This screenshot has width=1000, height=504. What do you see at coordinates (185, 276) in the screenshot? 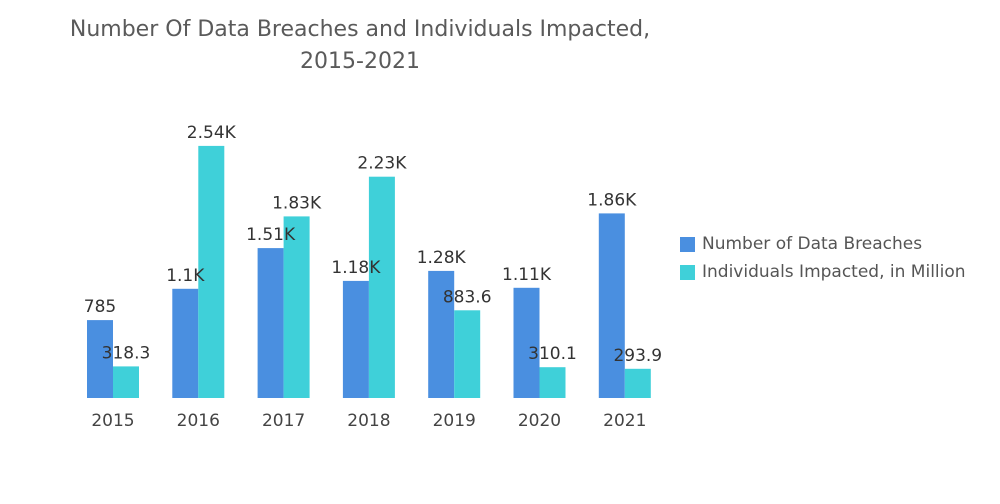
I see `data-label-breaches-2016: 1.1K` at bounding box center [185, 276].